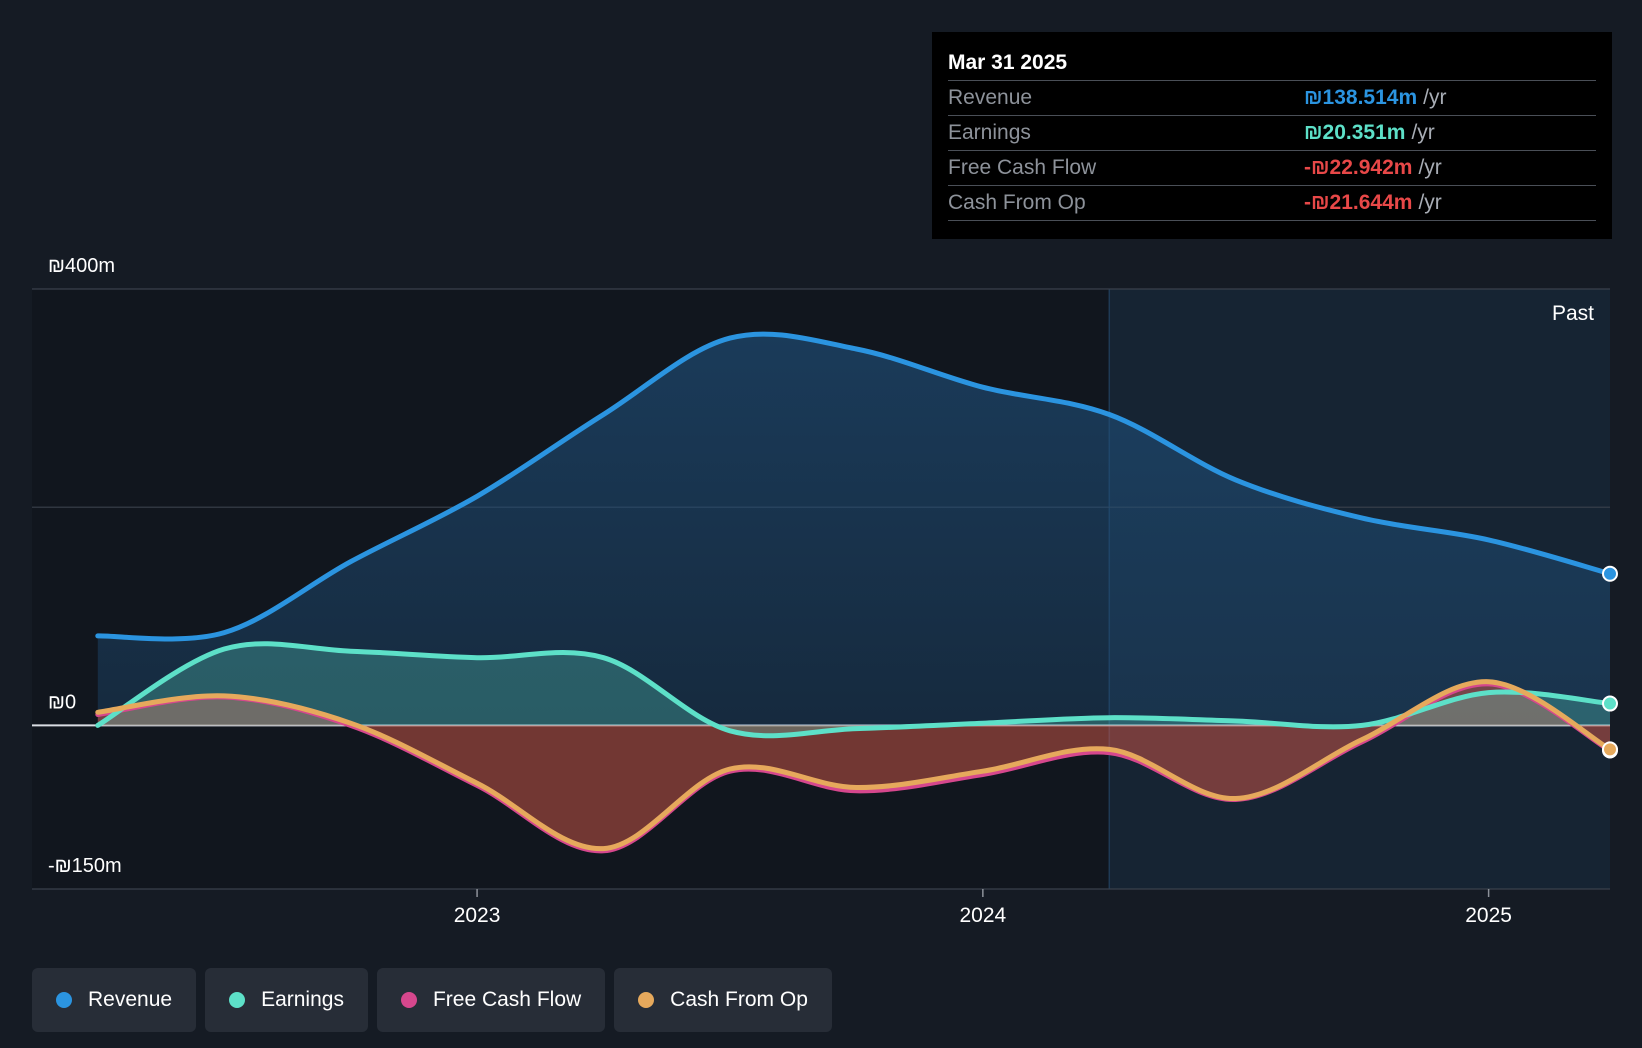 The width and height of the screenshot is (1642, 1048). Describe the element at coordinates (85, 866) in the screenshot. I see `y-label-bottom: -₪150m` at that location.